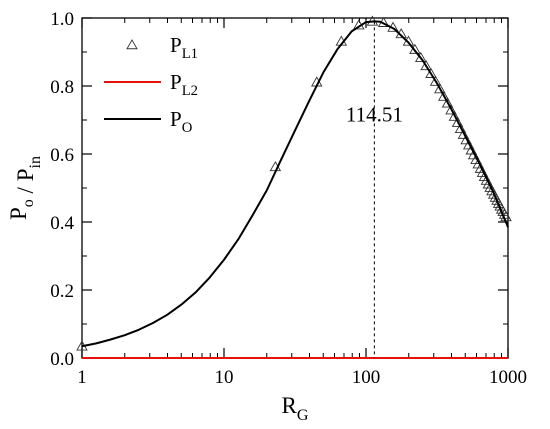 This screenshot has width=550, height=429. I want to click on x-axis-label: RG, so click(295, 408).